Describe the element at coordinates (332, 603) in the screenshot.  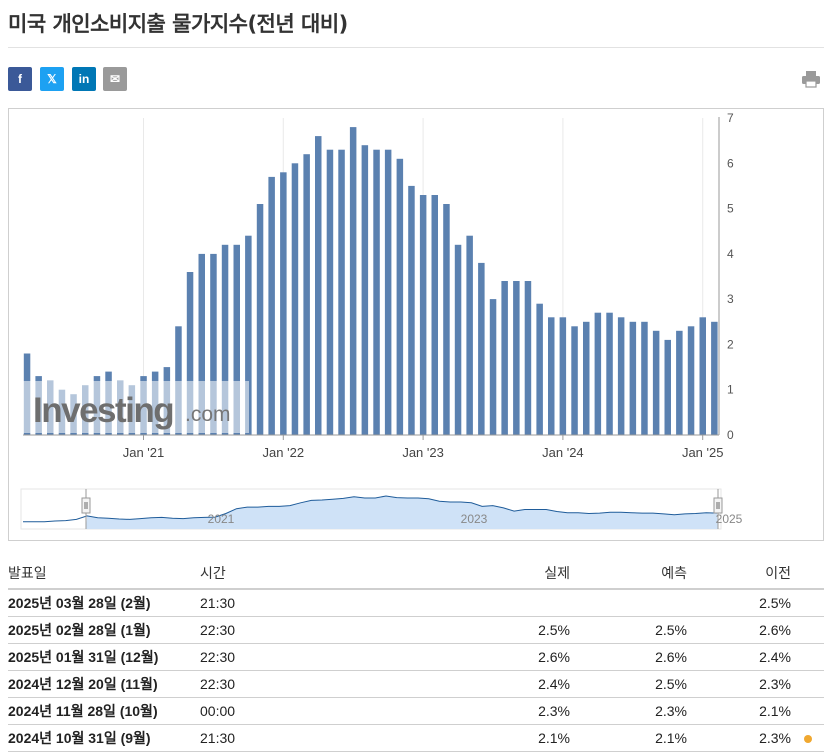
I see `row-time: 21:30` at that location.